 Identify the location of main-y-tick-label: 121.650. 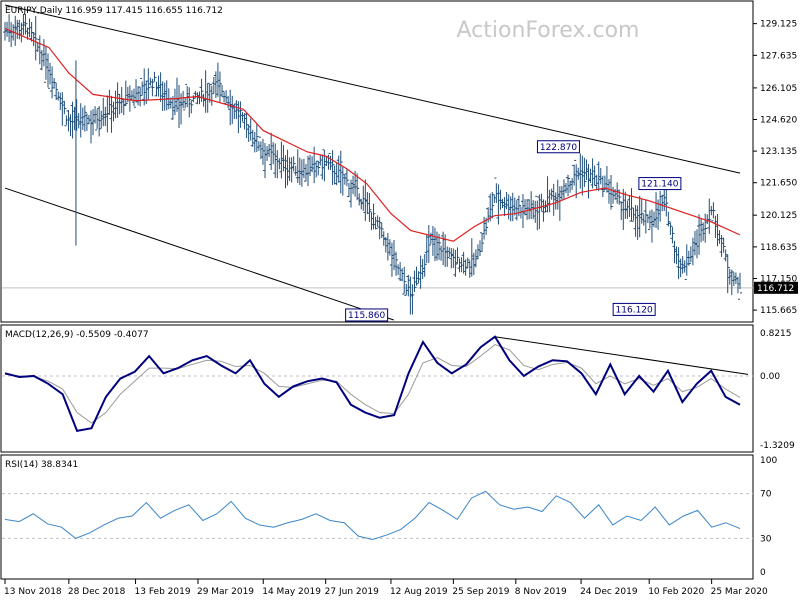
(778, 184).